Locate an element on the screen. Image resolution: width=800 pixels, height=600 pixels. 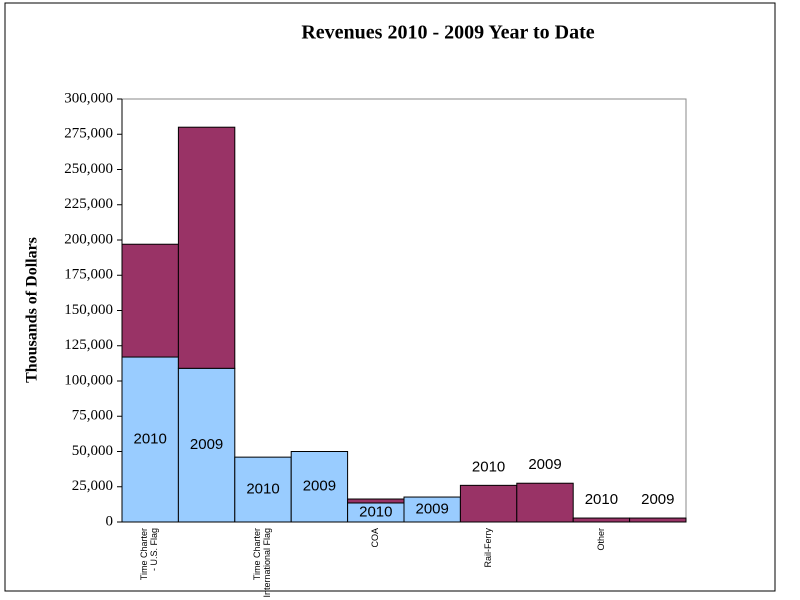
y-tick-label: 225,000 is located at coordinates (88, 204).